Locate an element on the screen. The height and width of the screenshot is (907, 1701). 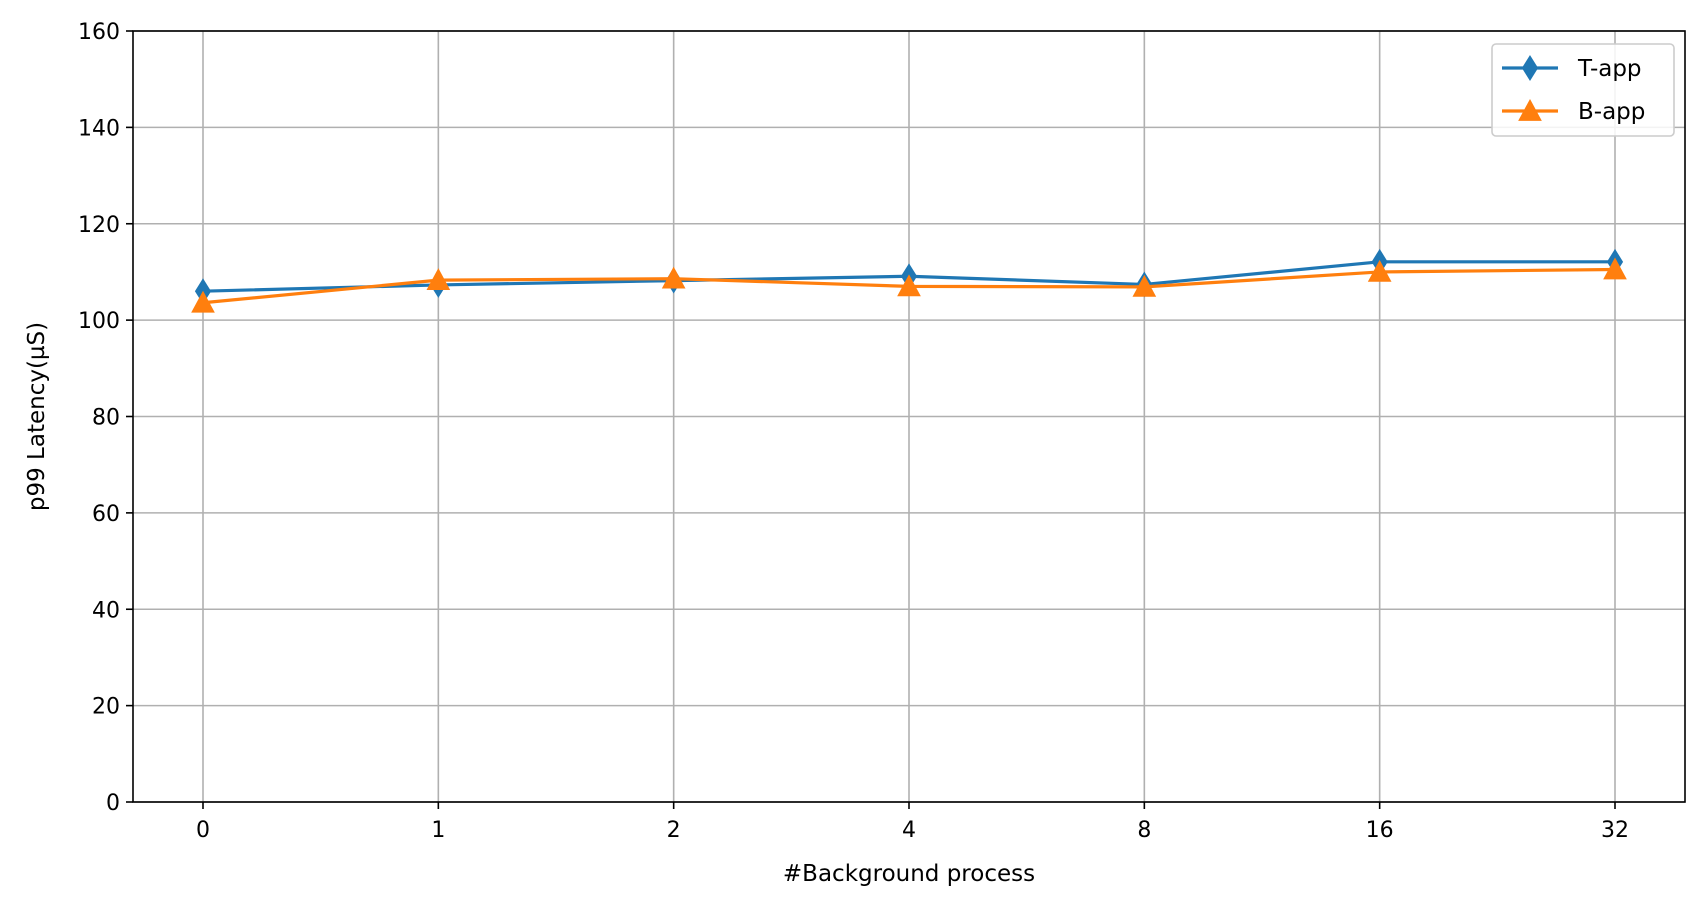
x-tick-label: 32 is located at coordinates (1615, 830).